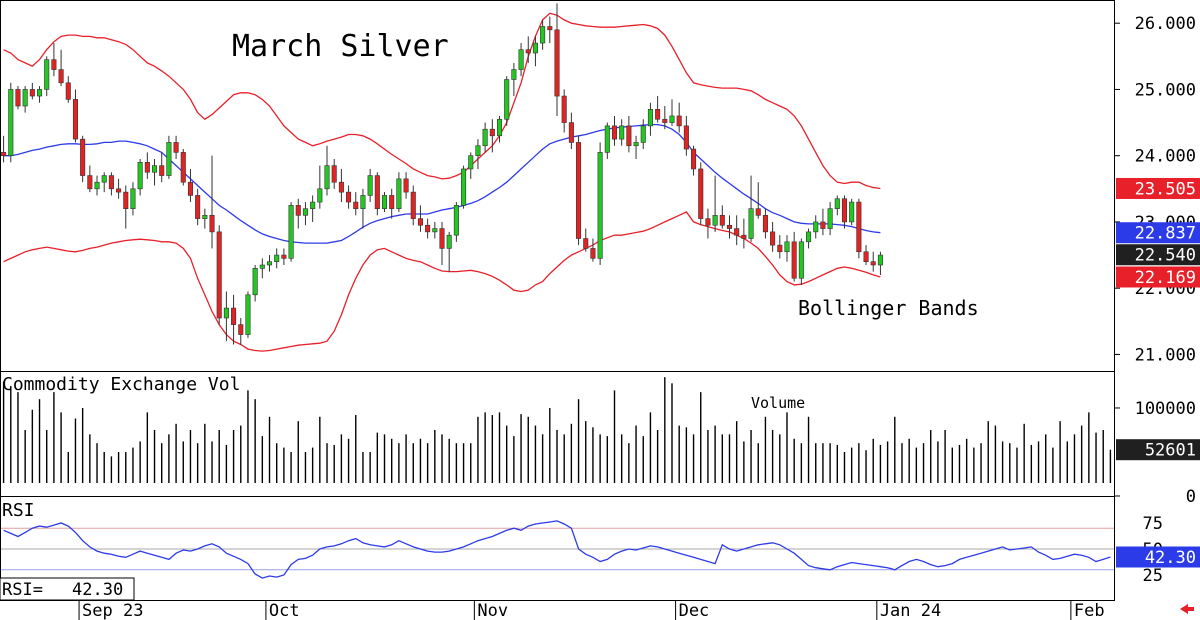 This screenshot has width=1200, height=620. I want to click on value-badge: 22.169, so click(1158, 277).